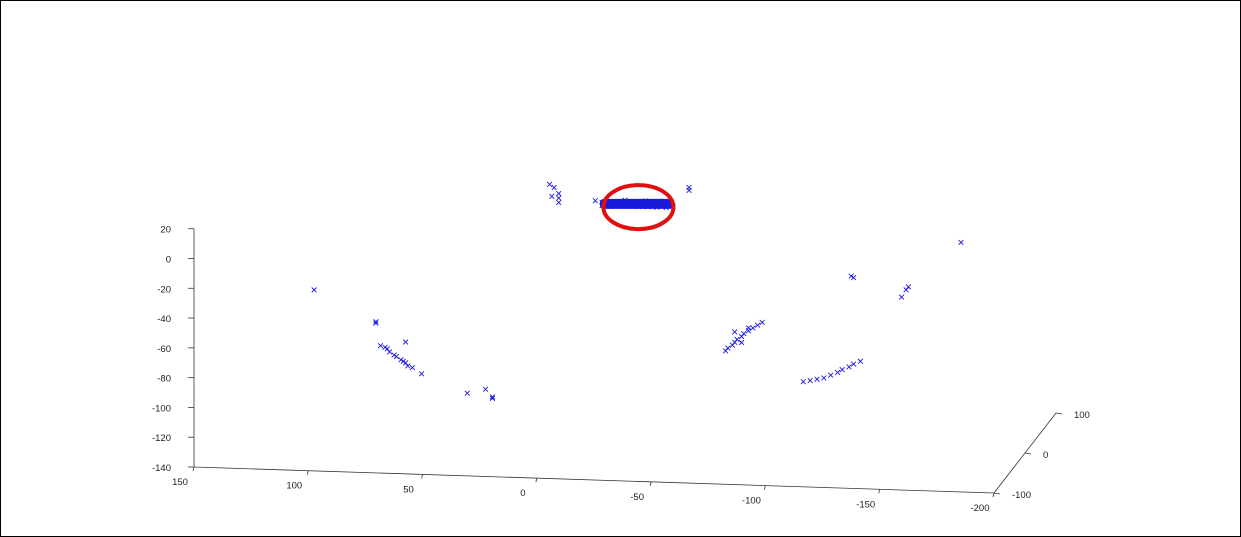  What do you see at coordinates (164, 319) in the screenshot?
I see `z-tick-label: -40` at bounding box center [164, 319].